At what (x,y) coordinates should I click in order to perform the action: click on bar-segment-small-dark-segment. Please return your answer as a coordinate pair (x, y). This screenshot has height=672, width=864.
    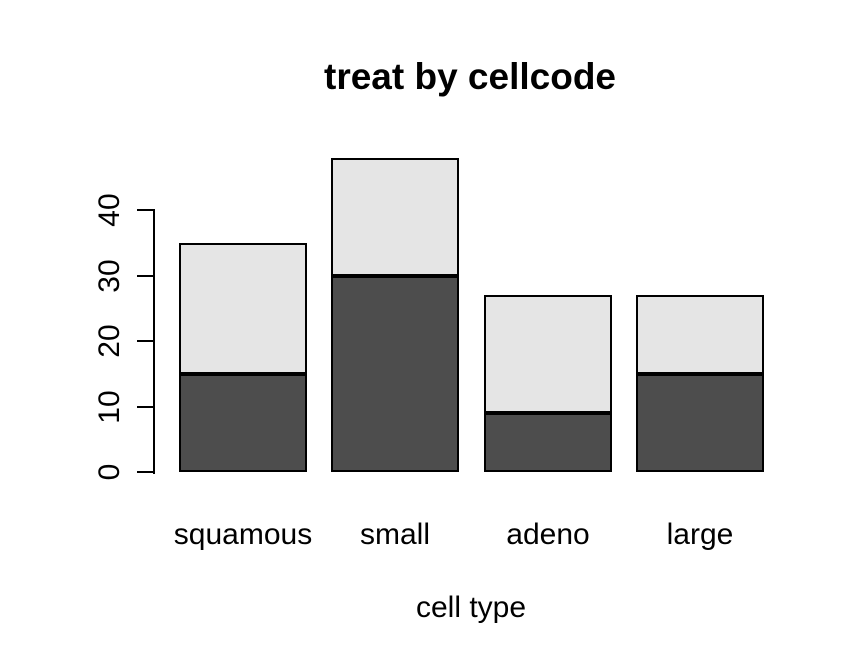
    Looking at the image, I should click on (395, 373).